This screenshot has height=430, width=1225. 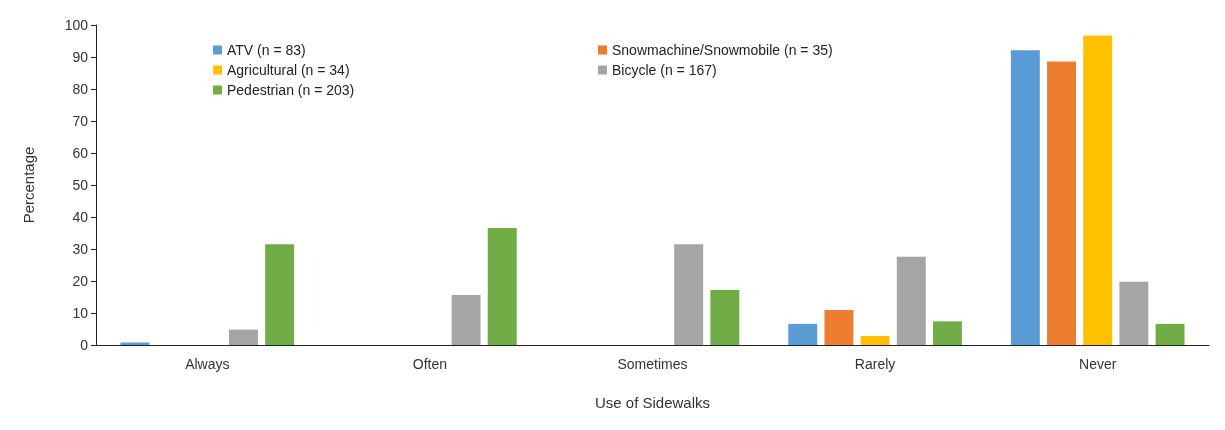 I want to click on y-tick-label: 10, so click(x=80, y=313).